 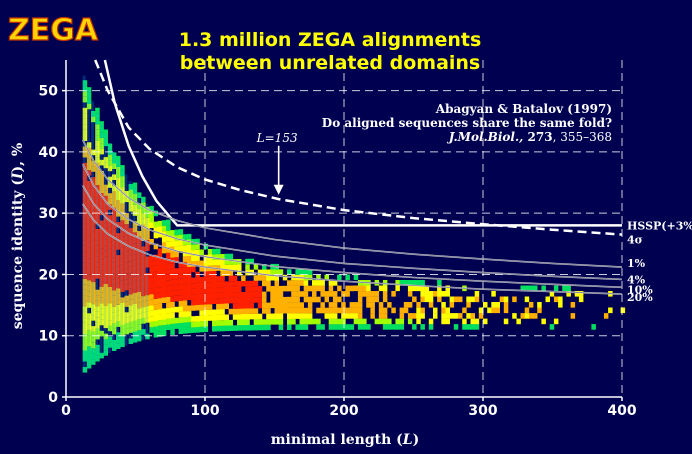 I want to click on chart-title-line-2: between unrelated domains, so click(x=330, y=63).